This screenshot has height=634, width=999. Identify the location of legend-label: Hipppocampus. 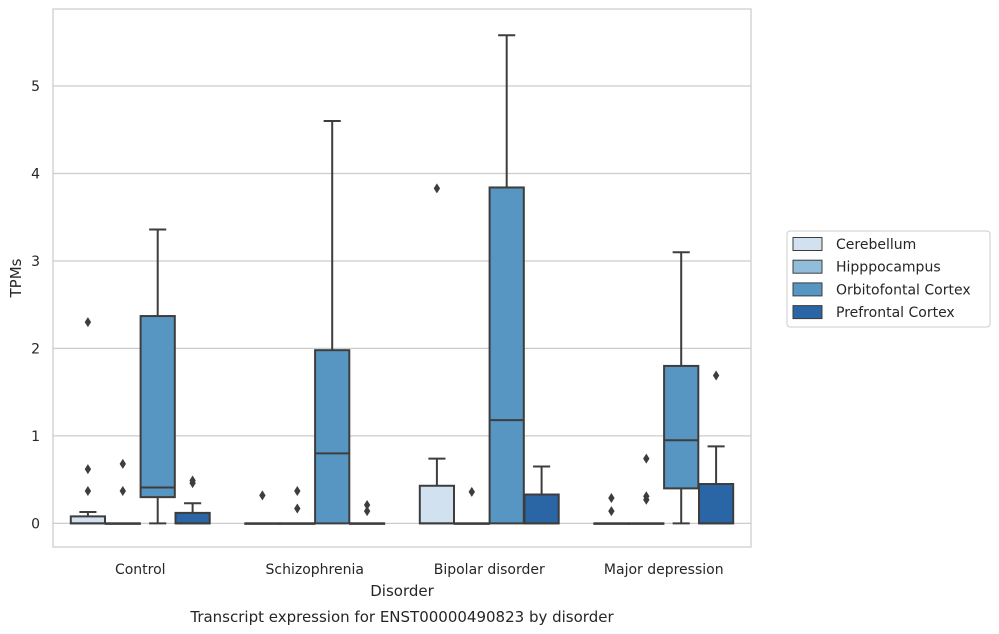
(888, 268).